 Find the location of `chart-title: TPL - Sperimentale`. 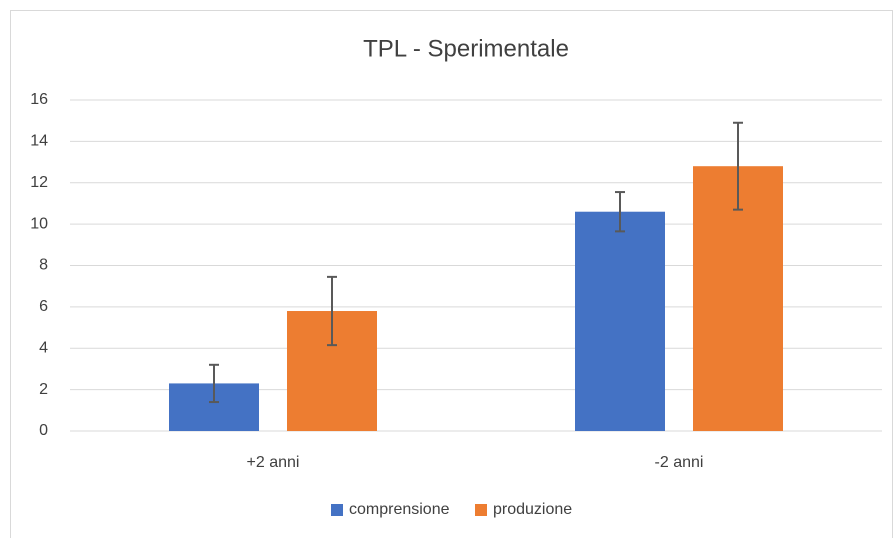

chart-title: TPL - Sperimentale is located at coordinates (466, 48).